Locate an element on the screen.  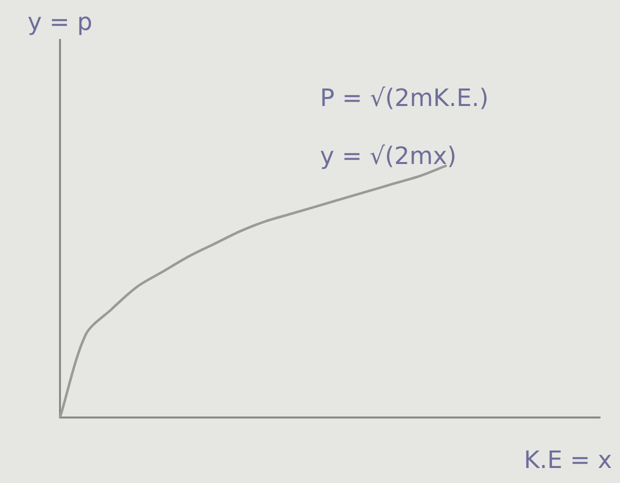
annotation: y = √(2mx) is located at coordinates (388, 156).